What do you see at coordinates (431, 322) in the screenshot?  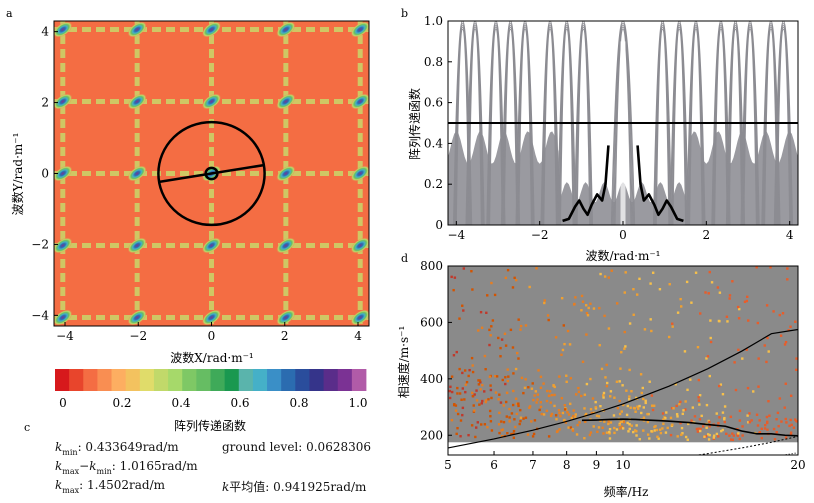 I see `panel-d-ytick-label: 600` at bounding box center [431, 322].